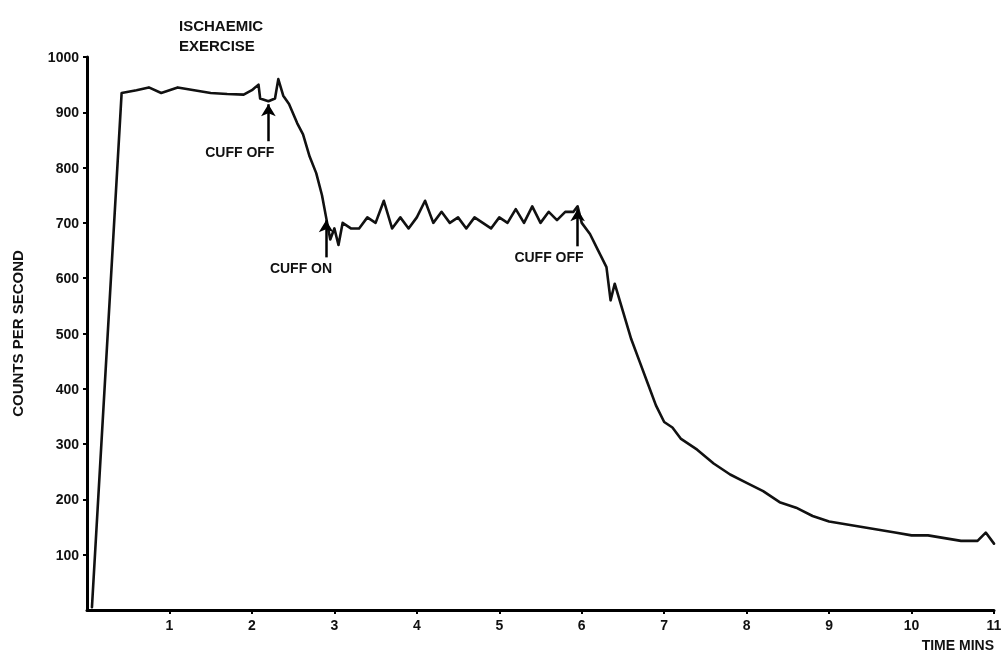 Image resolution: width=1007 pixels, height=659 pixels. Describe the element at coordinates (252, 625) in the screenshot. I see `x-tick-label: 2` at that location.